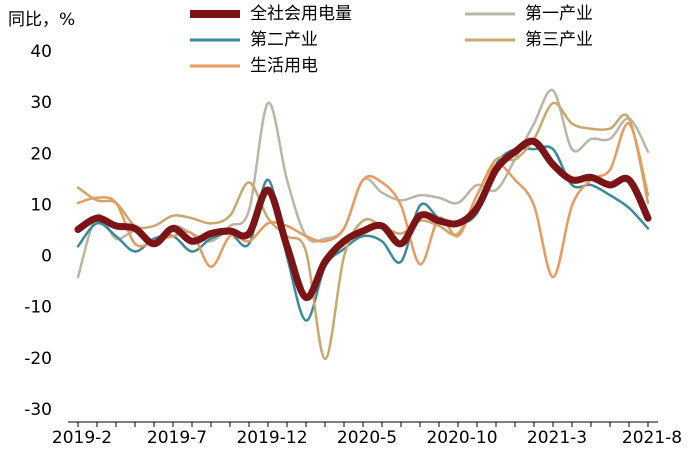  I want to click on y-tick-label: 10, so click(41, 205).